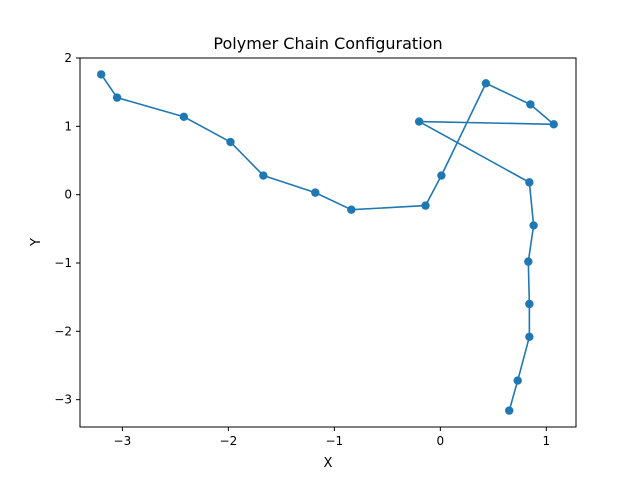  I want to click on y-tick-label: −3, so click(63, 400).